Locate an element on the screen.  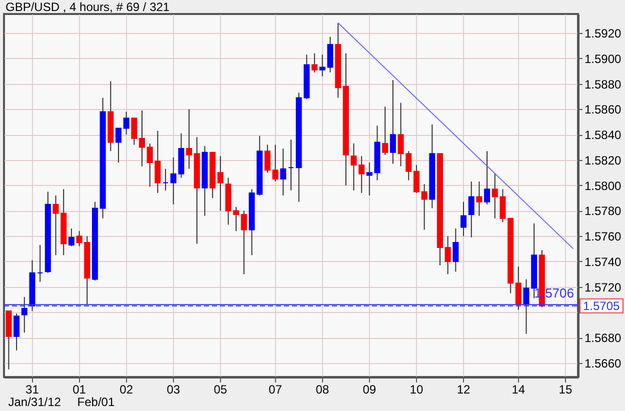
x-tick-label: 07 is located at coordinates (275, 389).